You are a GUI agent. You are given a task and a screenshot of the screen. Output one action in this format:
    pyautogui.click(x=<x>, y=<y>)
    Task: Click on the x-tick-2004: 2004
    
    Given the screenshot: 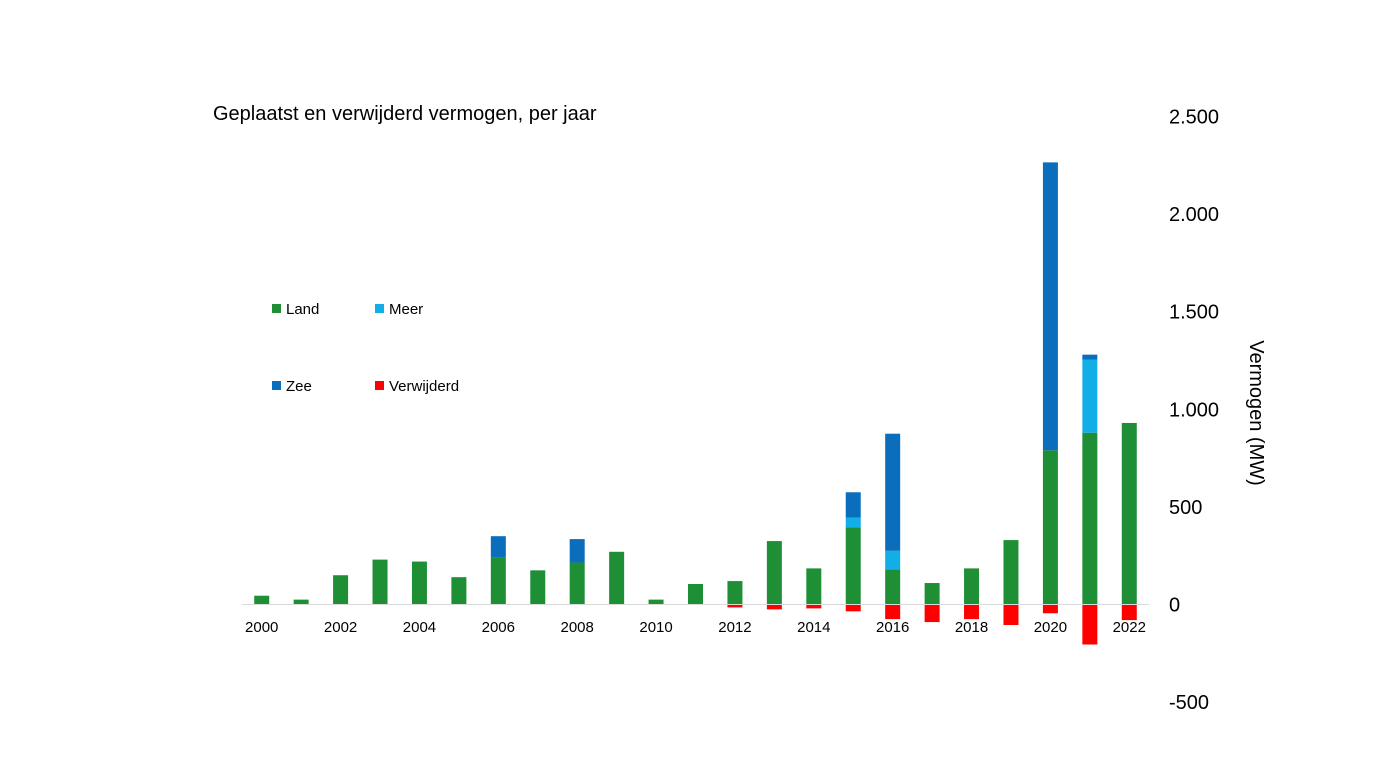 What is the action you would take?
    pyautogui.click(x=419, y=627)
    